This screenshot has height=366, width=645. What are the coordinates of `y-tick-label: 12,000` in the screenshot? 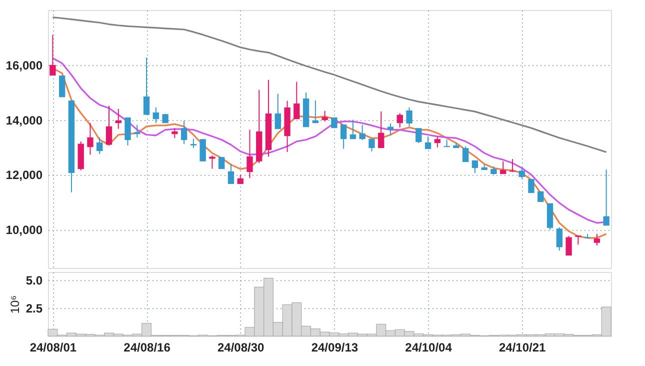 It's located at (24, 175).